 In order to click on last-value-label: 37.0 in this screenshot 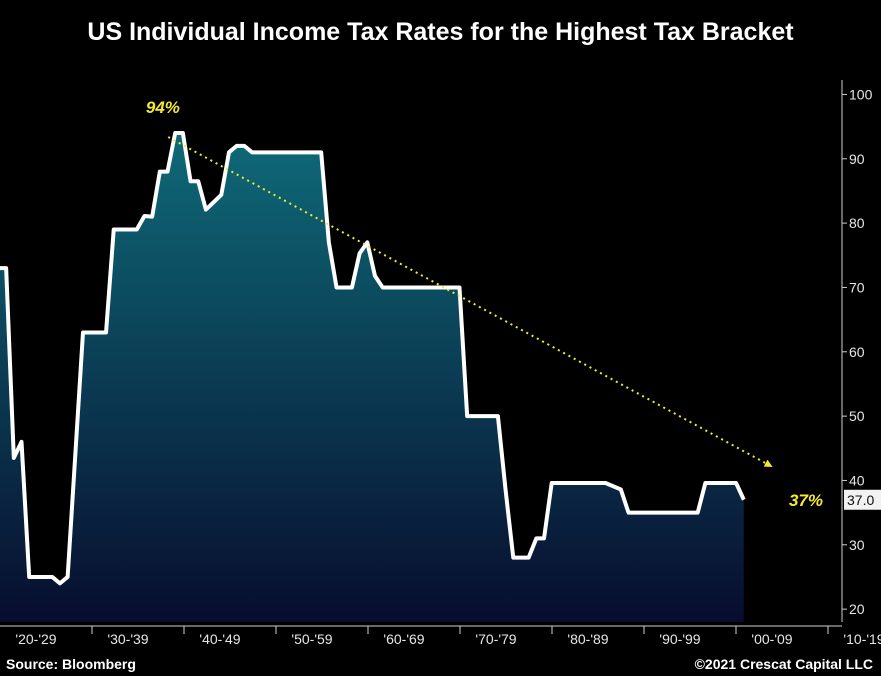, I will do `click(860, 500)`.